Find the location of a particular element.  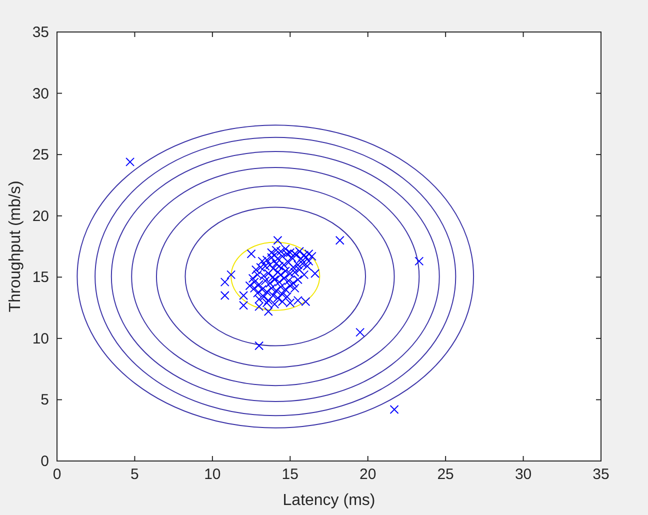

y-tick-label: 30 is located at coordinates (40, 93).